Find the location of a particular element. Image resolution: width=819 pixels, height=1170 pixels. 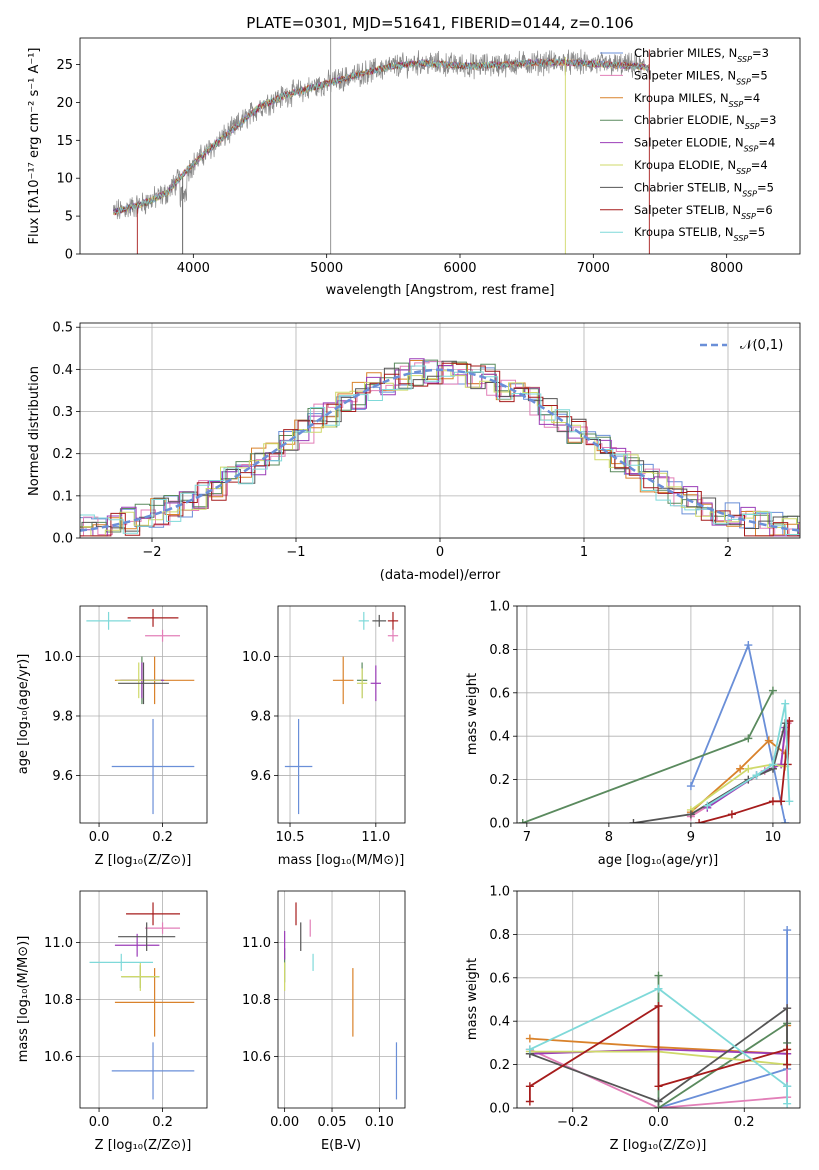

normal-curve is located at coordinates (440, 450).